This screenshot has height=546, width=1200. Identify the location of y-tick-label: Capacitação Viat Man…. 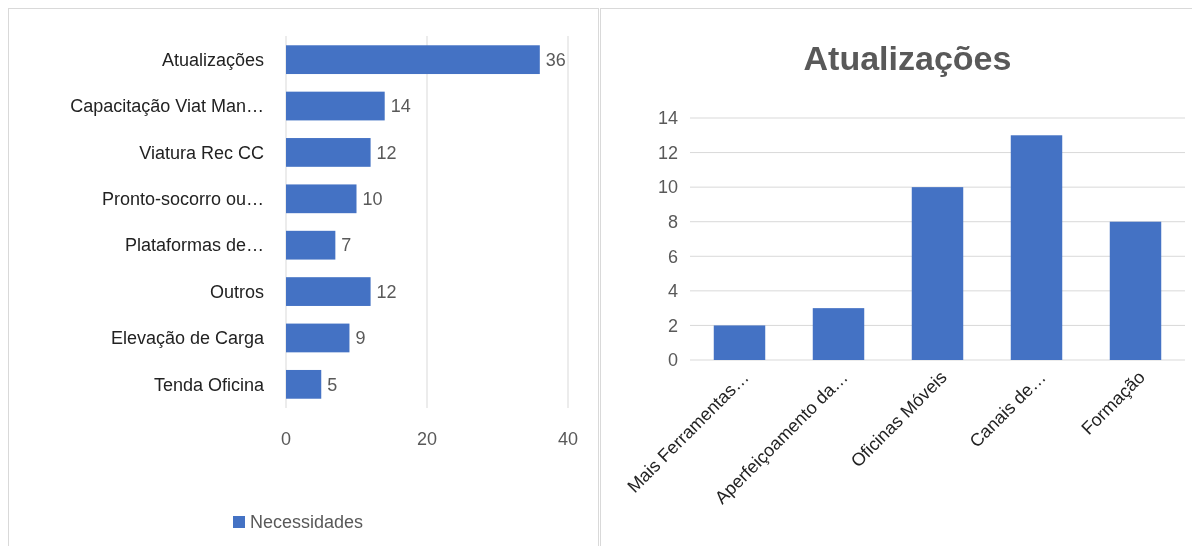
(167, 106).